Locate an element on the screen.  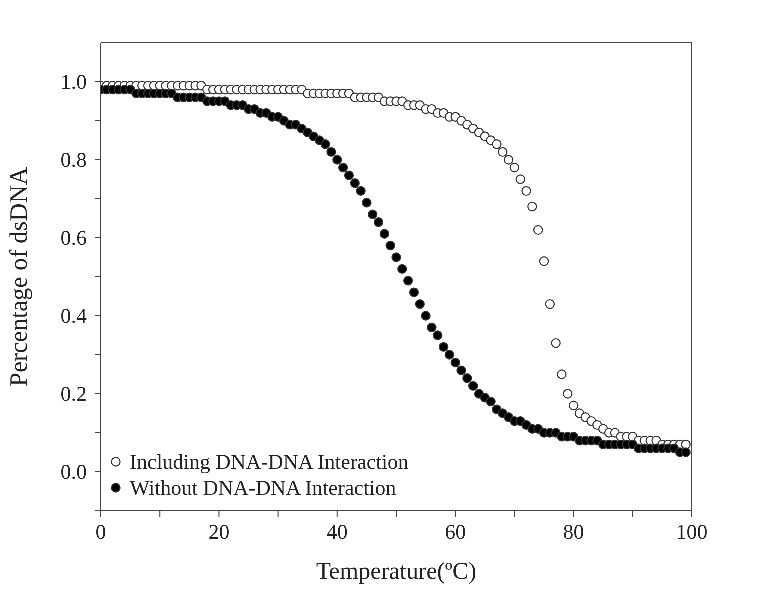
x-axis-title: Temperature(ºC) is located at coordinates (396, 572).